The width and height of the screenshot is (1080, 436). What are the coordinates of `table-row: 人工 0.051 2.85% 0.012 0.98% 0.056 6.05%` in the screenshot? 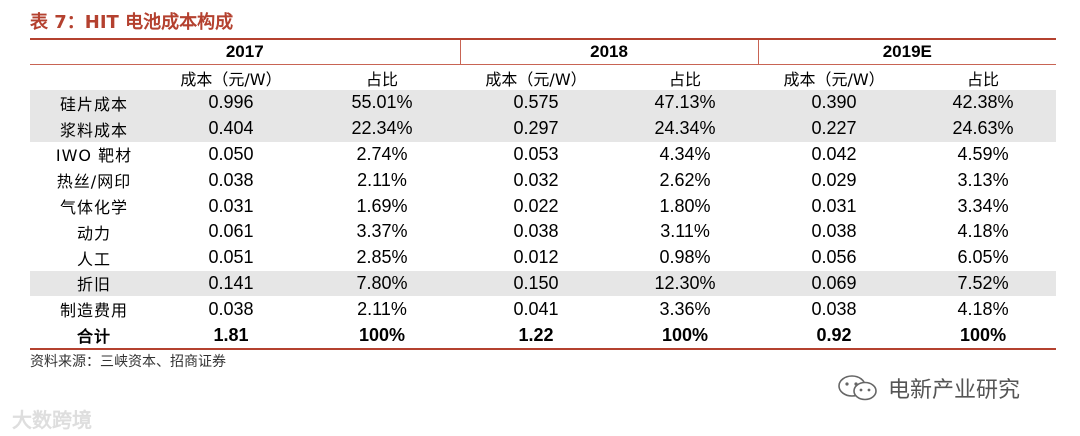 It's located at (543, 258).